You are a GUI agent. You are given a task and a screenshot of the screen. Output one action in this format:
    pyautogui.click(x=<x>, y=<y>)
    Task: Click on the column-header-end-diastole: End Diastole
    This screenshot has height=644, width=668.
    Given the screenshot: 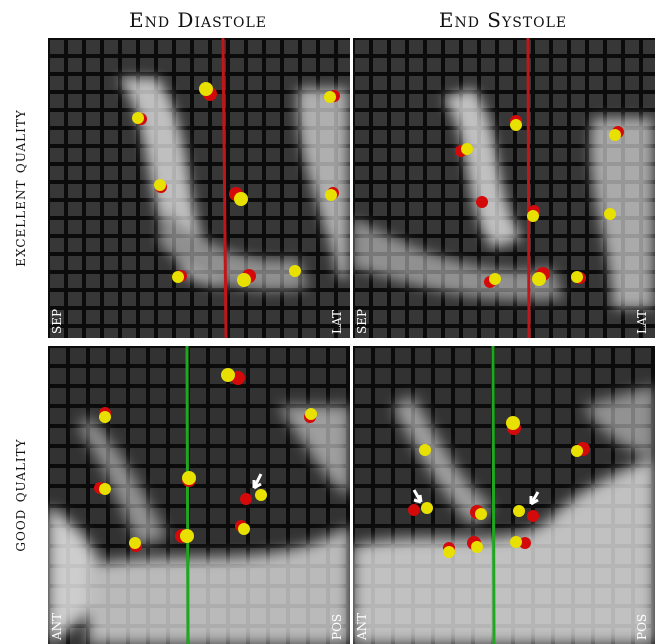 What is the action you would take?
    pyautogui.click(x=198, y=20)
    